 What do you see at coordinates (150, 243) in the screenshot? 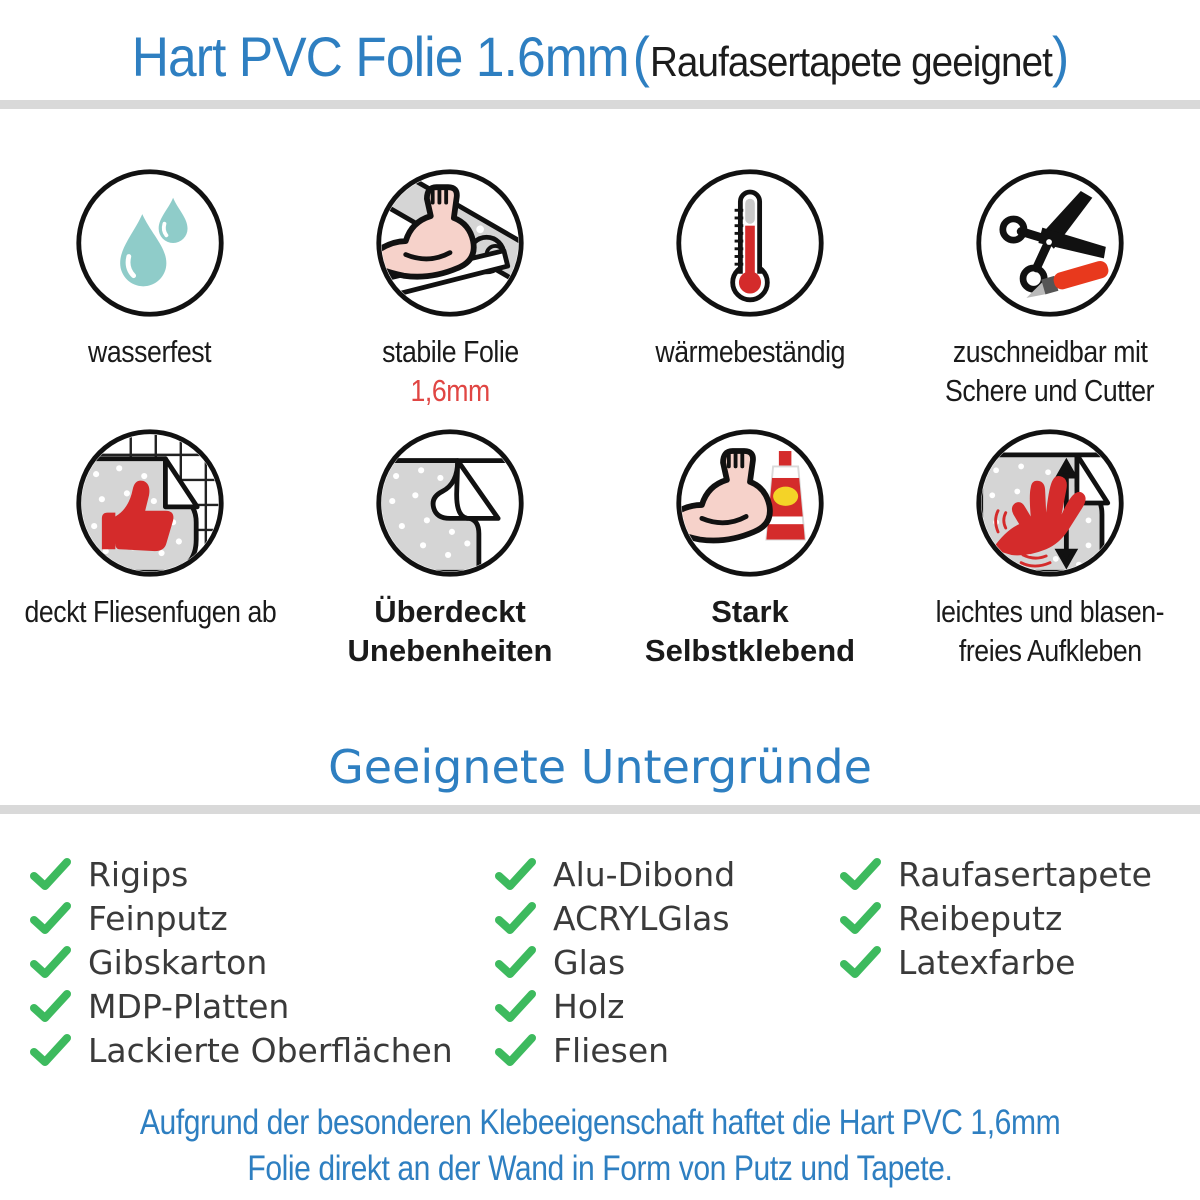
I see `water-drops-icon` at bounding box center [150, 243].